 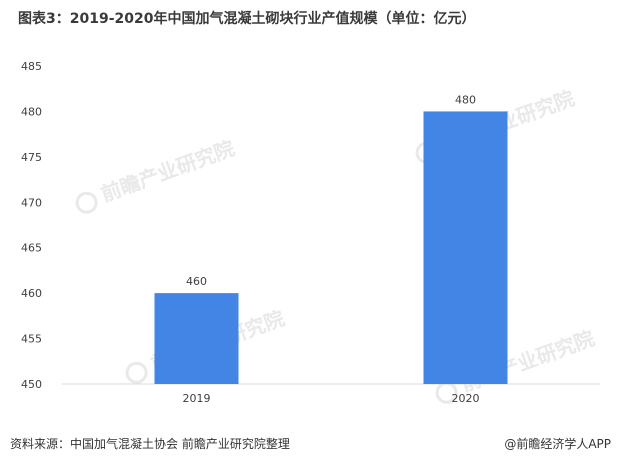 I want to click on bar-2019, so click(x=196, y=338).